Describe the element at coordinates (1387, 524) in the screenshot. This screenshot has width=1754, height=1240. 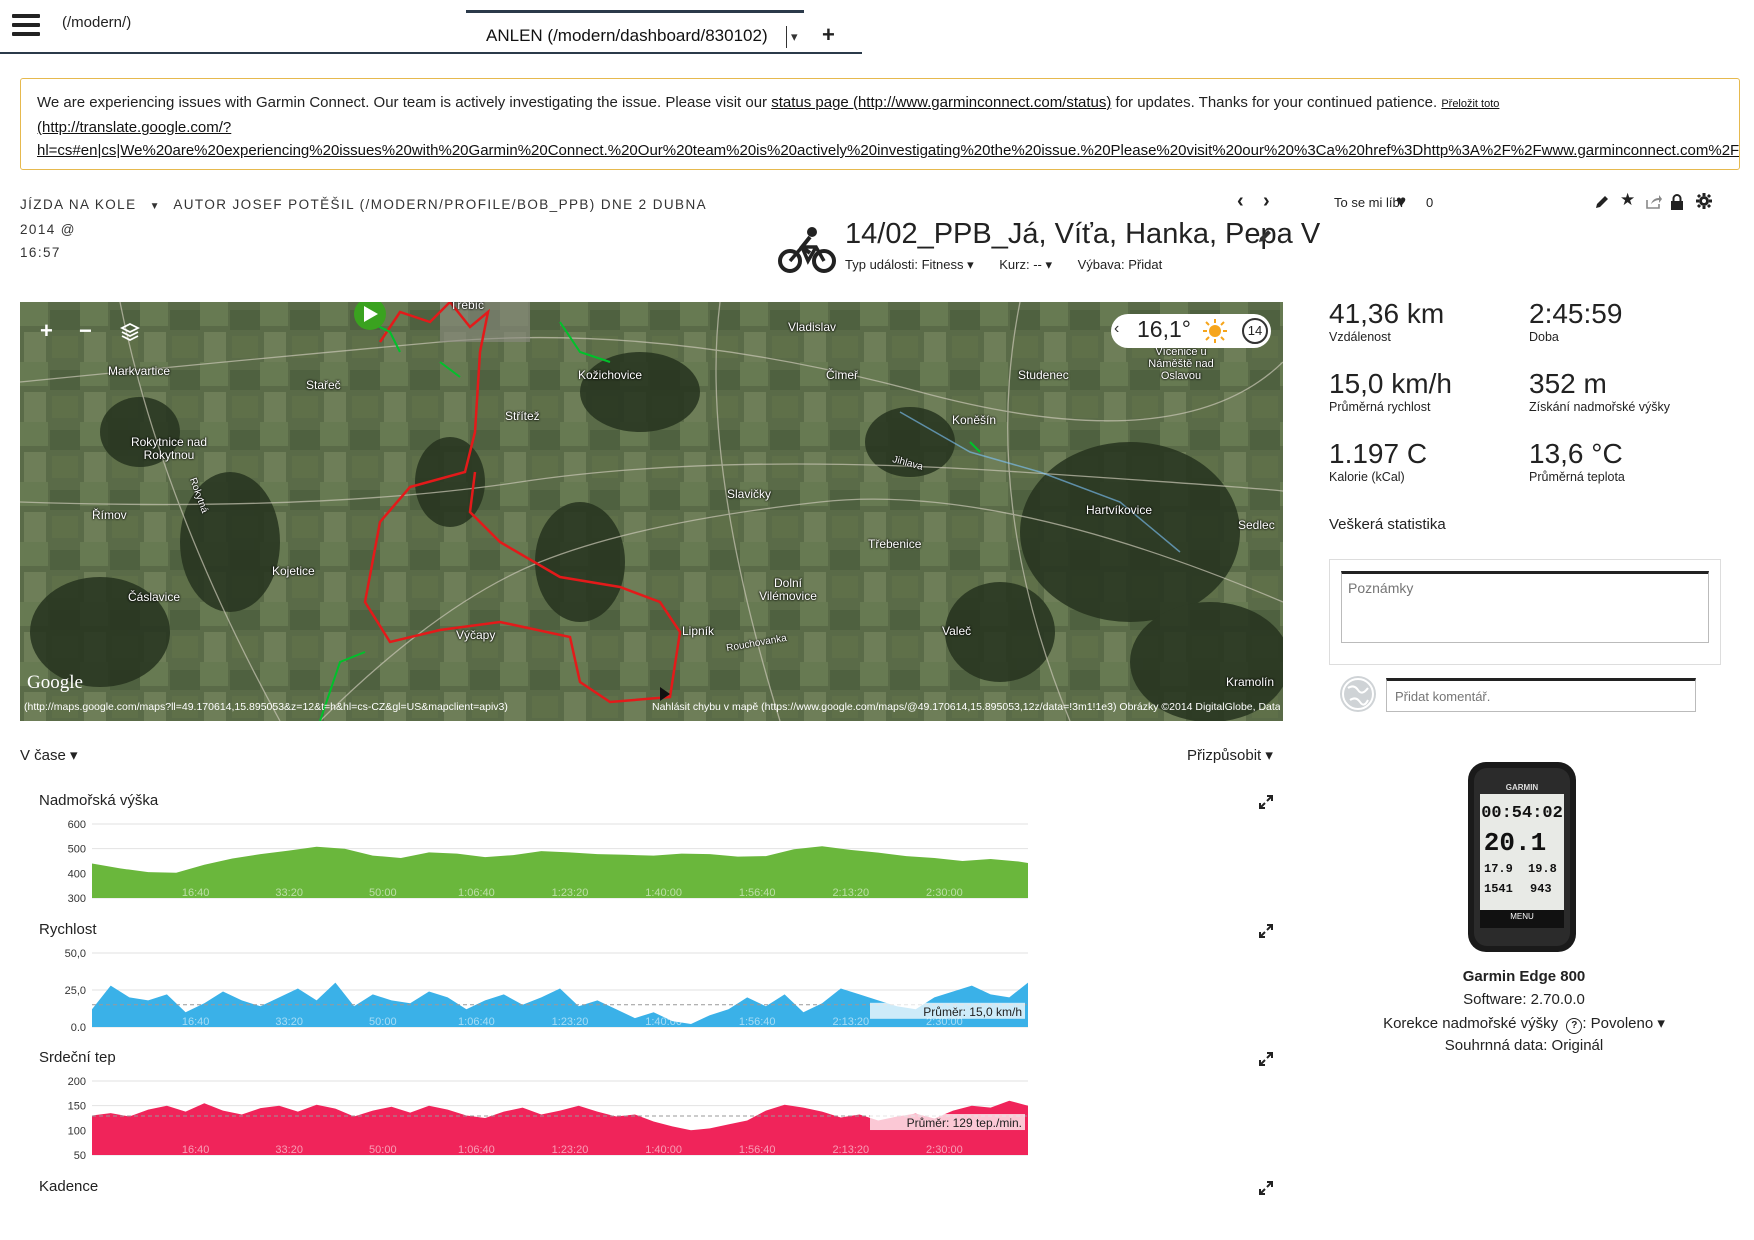
I see `all-stats-link: Veškerá statistika` at that location.